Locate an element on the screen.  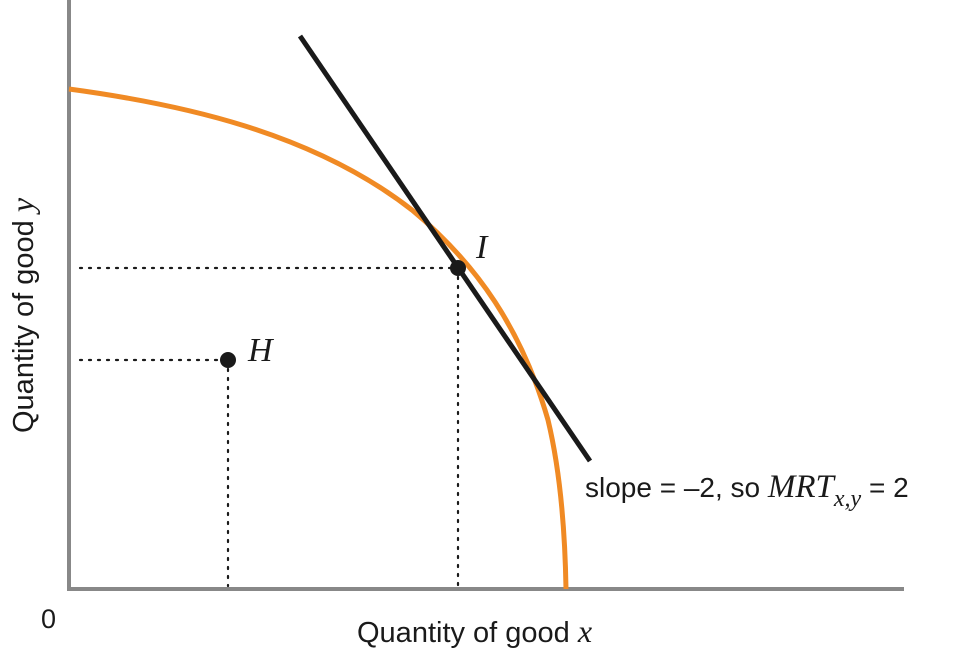
x-axis-label-text: Quantity of good is located at coordinates (467, 633).